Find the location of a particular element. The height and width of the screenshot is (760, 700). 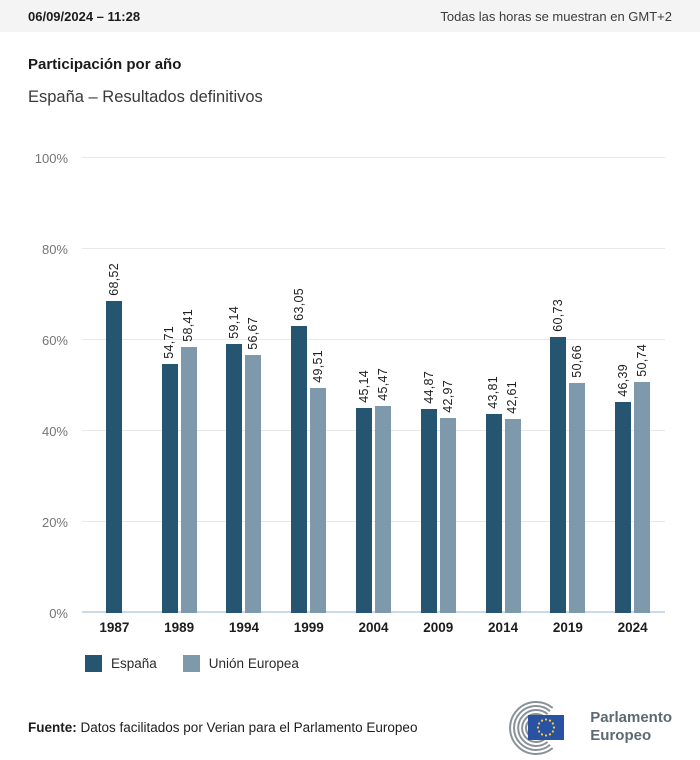

bar-group-2024: 46,39 50,74 is located at coordinates (632, 385).